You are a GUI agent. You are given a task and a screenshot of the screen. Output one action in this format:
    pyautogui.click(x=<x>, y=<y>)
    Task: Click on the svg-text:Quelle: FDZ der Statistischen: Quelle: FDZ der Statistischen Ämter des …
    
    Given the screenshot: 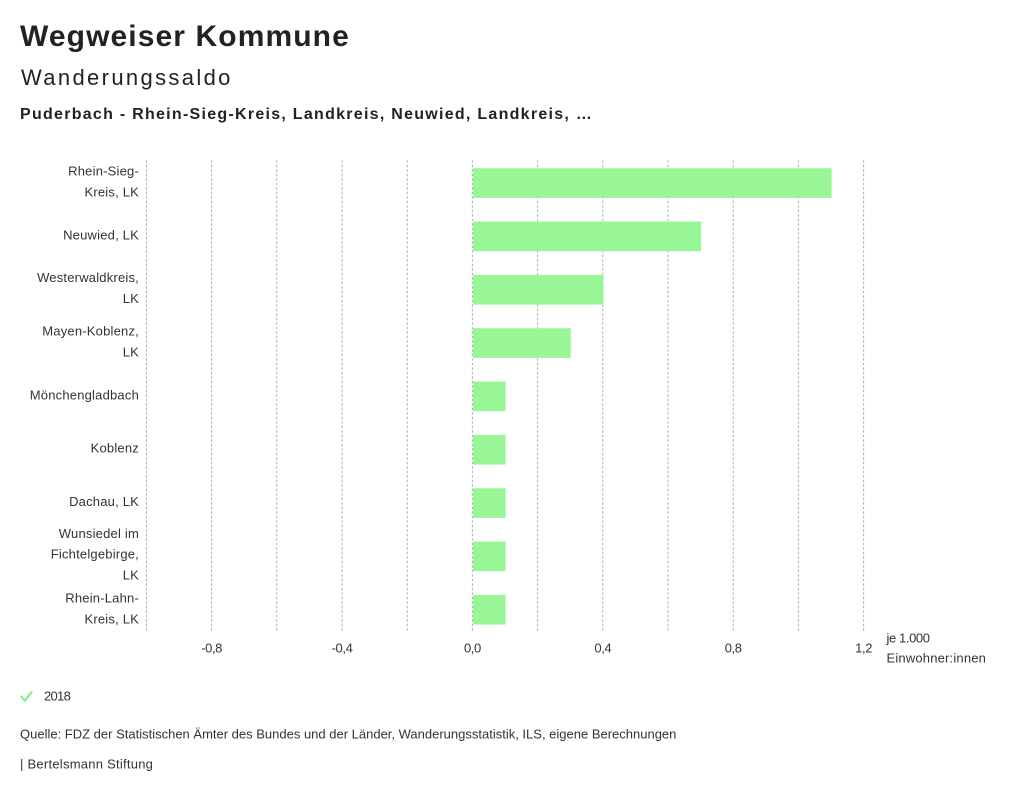 What is the action you would take?
    pyautogui.click(x=348, y=734)
    